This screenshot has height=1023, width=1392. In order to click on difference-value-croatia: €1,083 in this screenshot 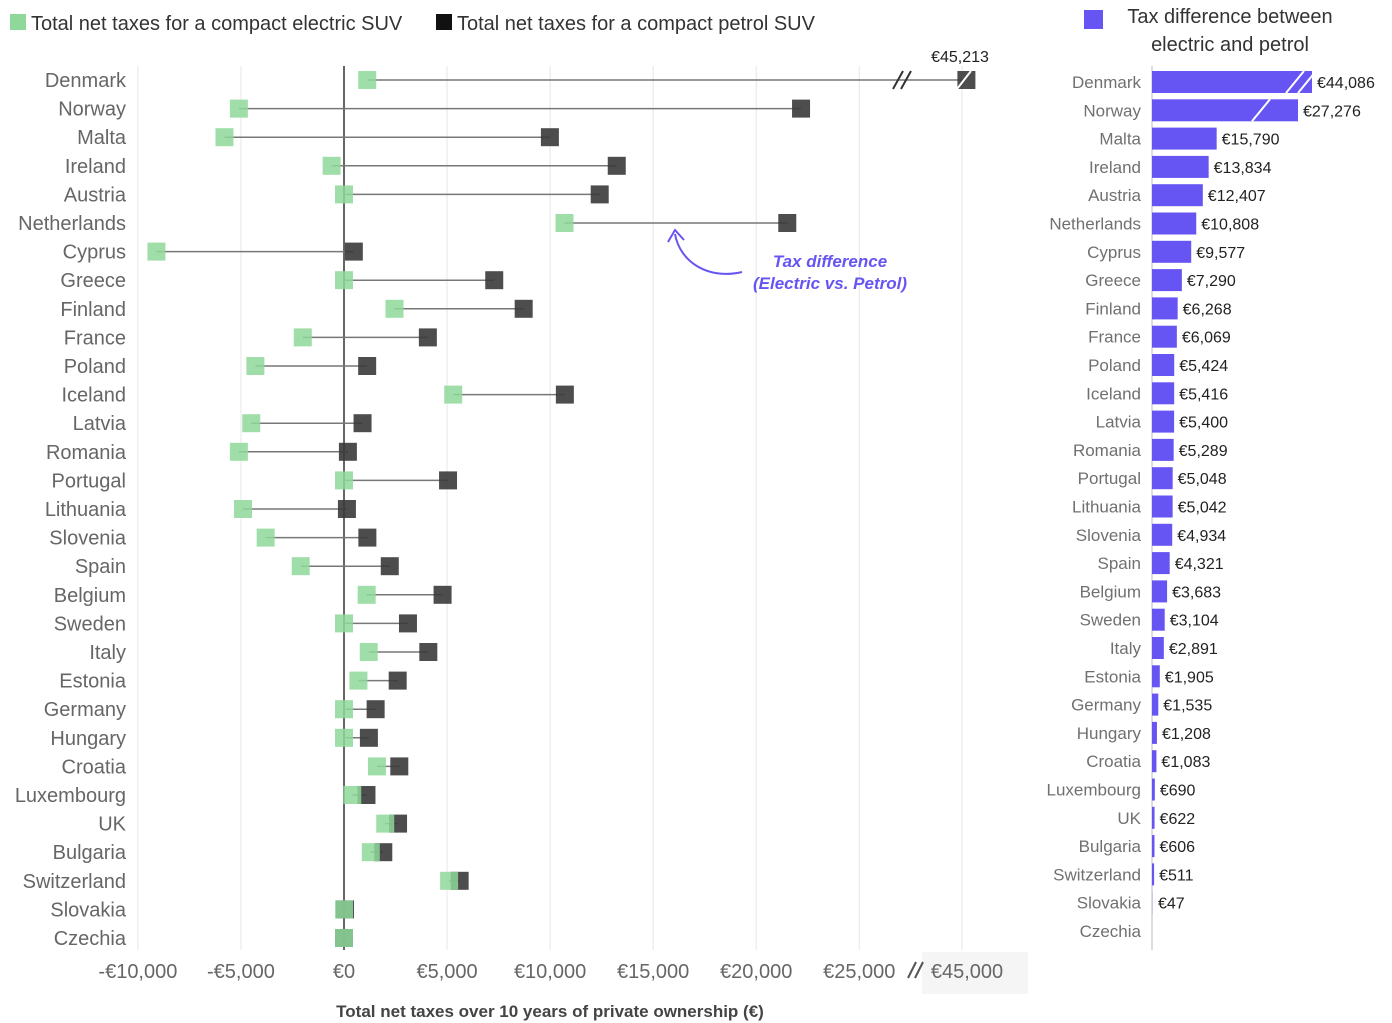, I will do `click(1185, 762)`.